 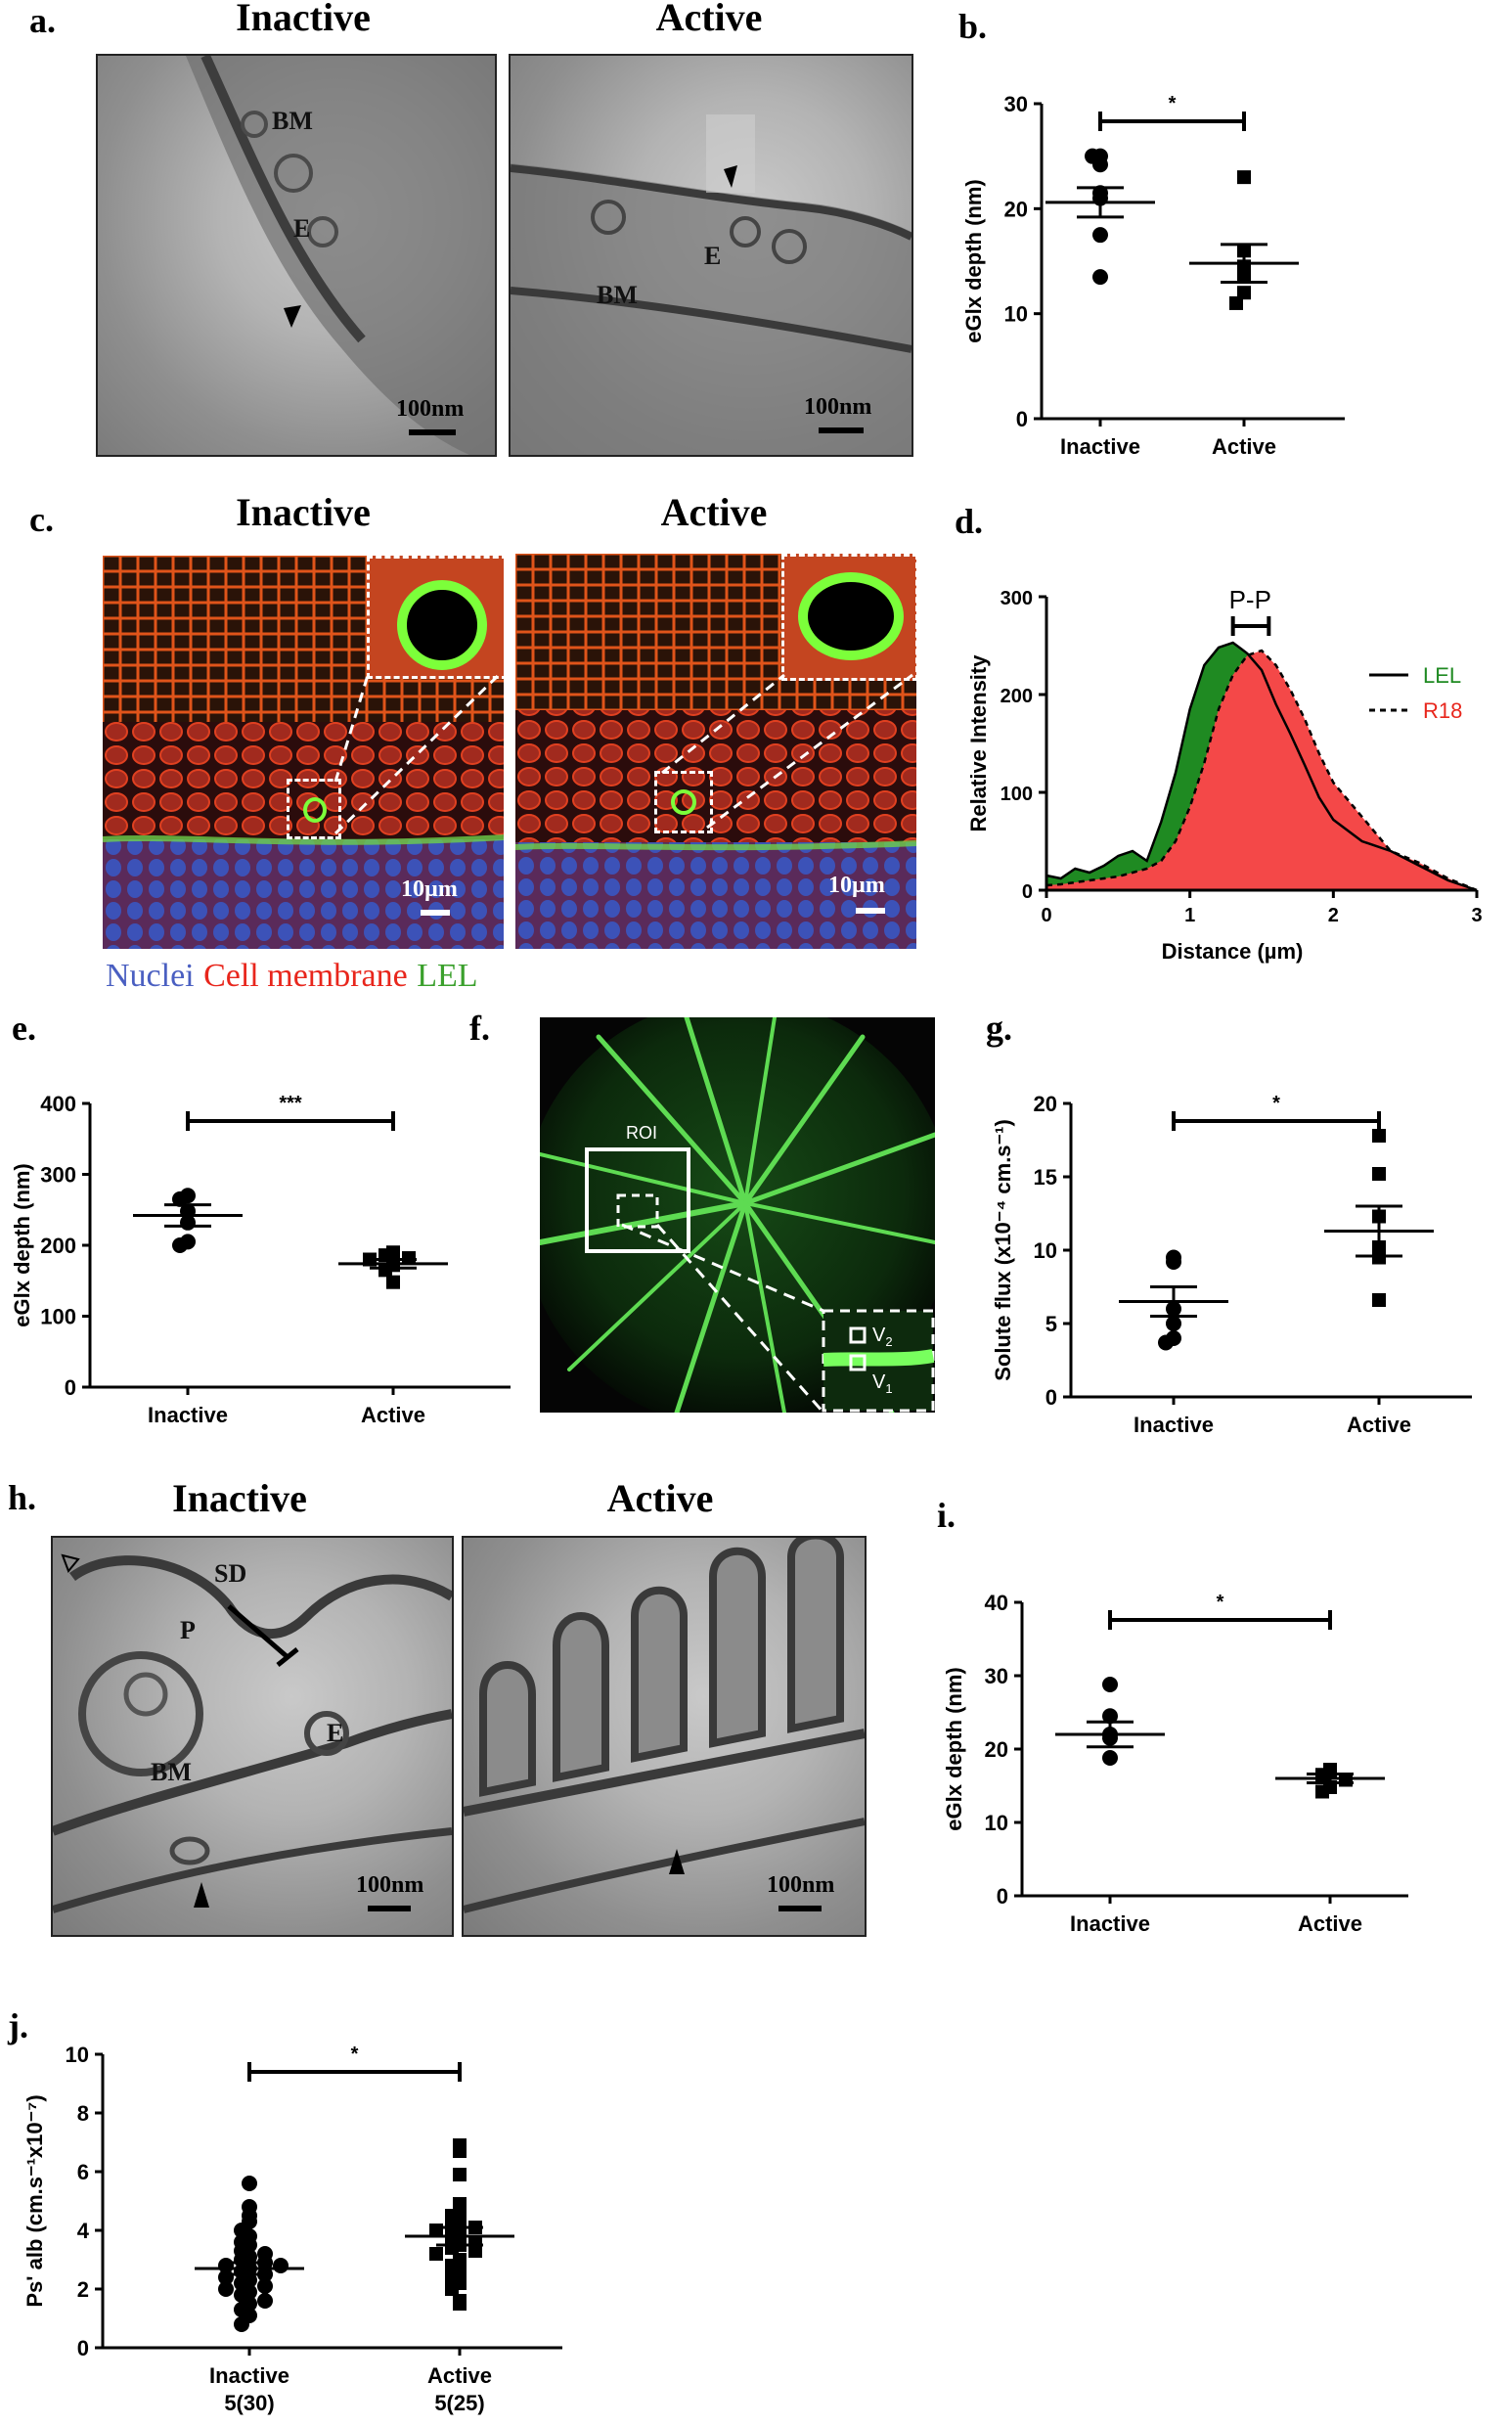 What do you see at coordinates (1017, 599) in the screenshot?
I see `y-tick-label: 300` at bounding box center [1017, 599].